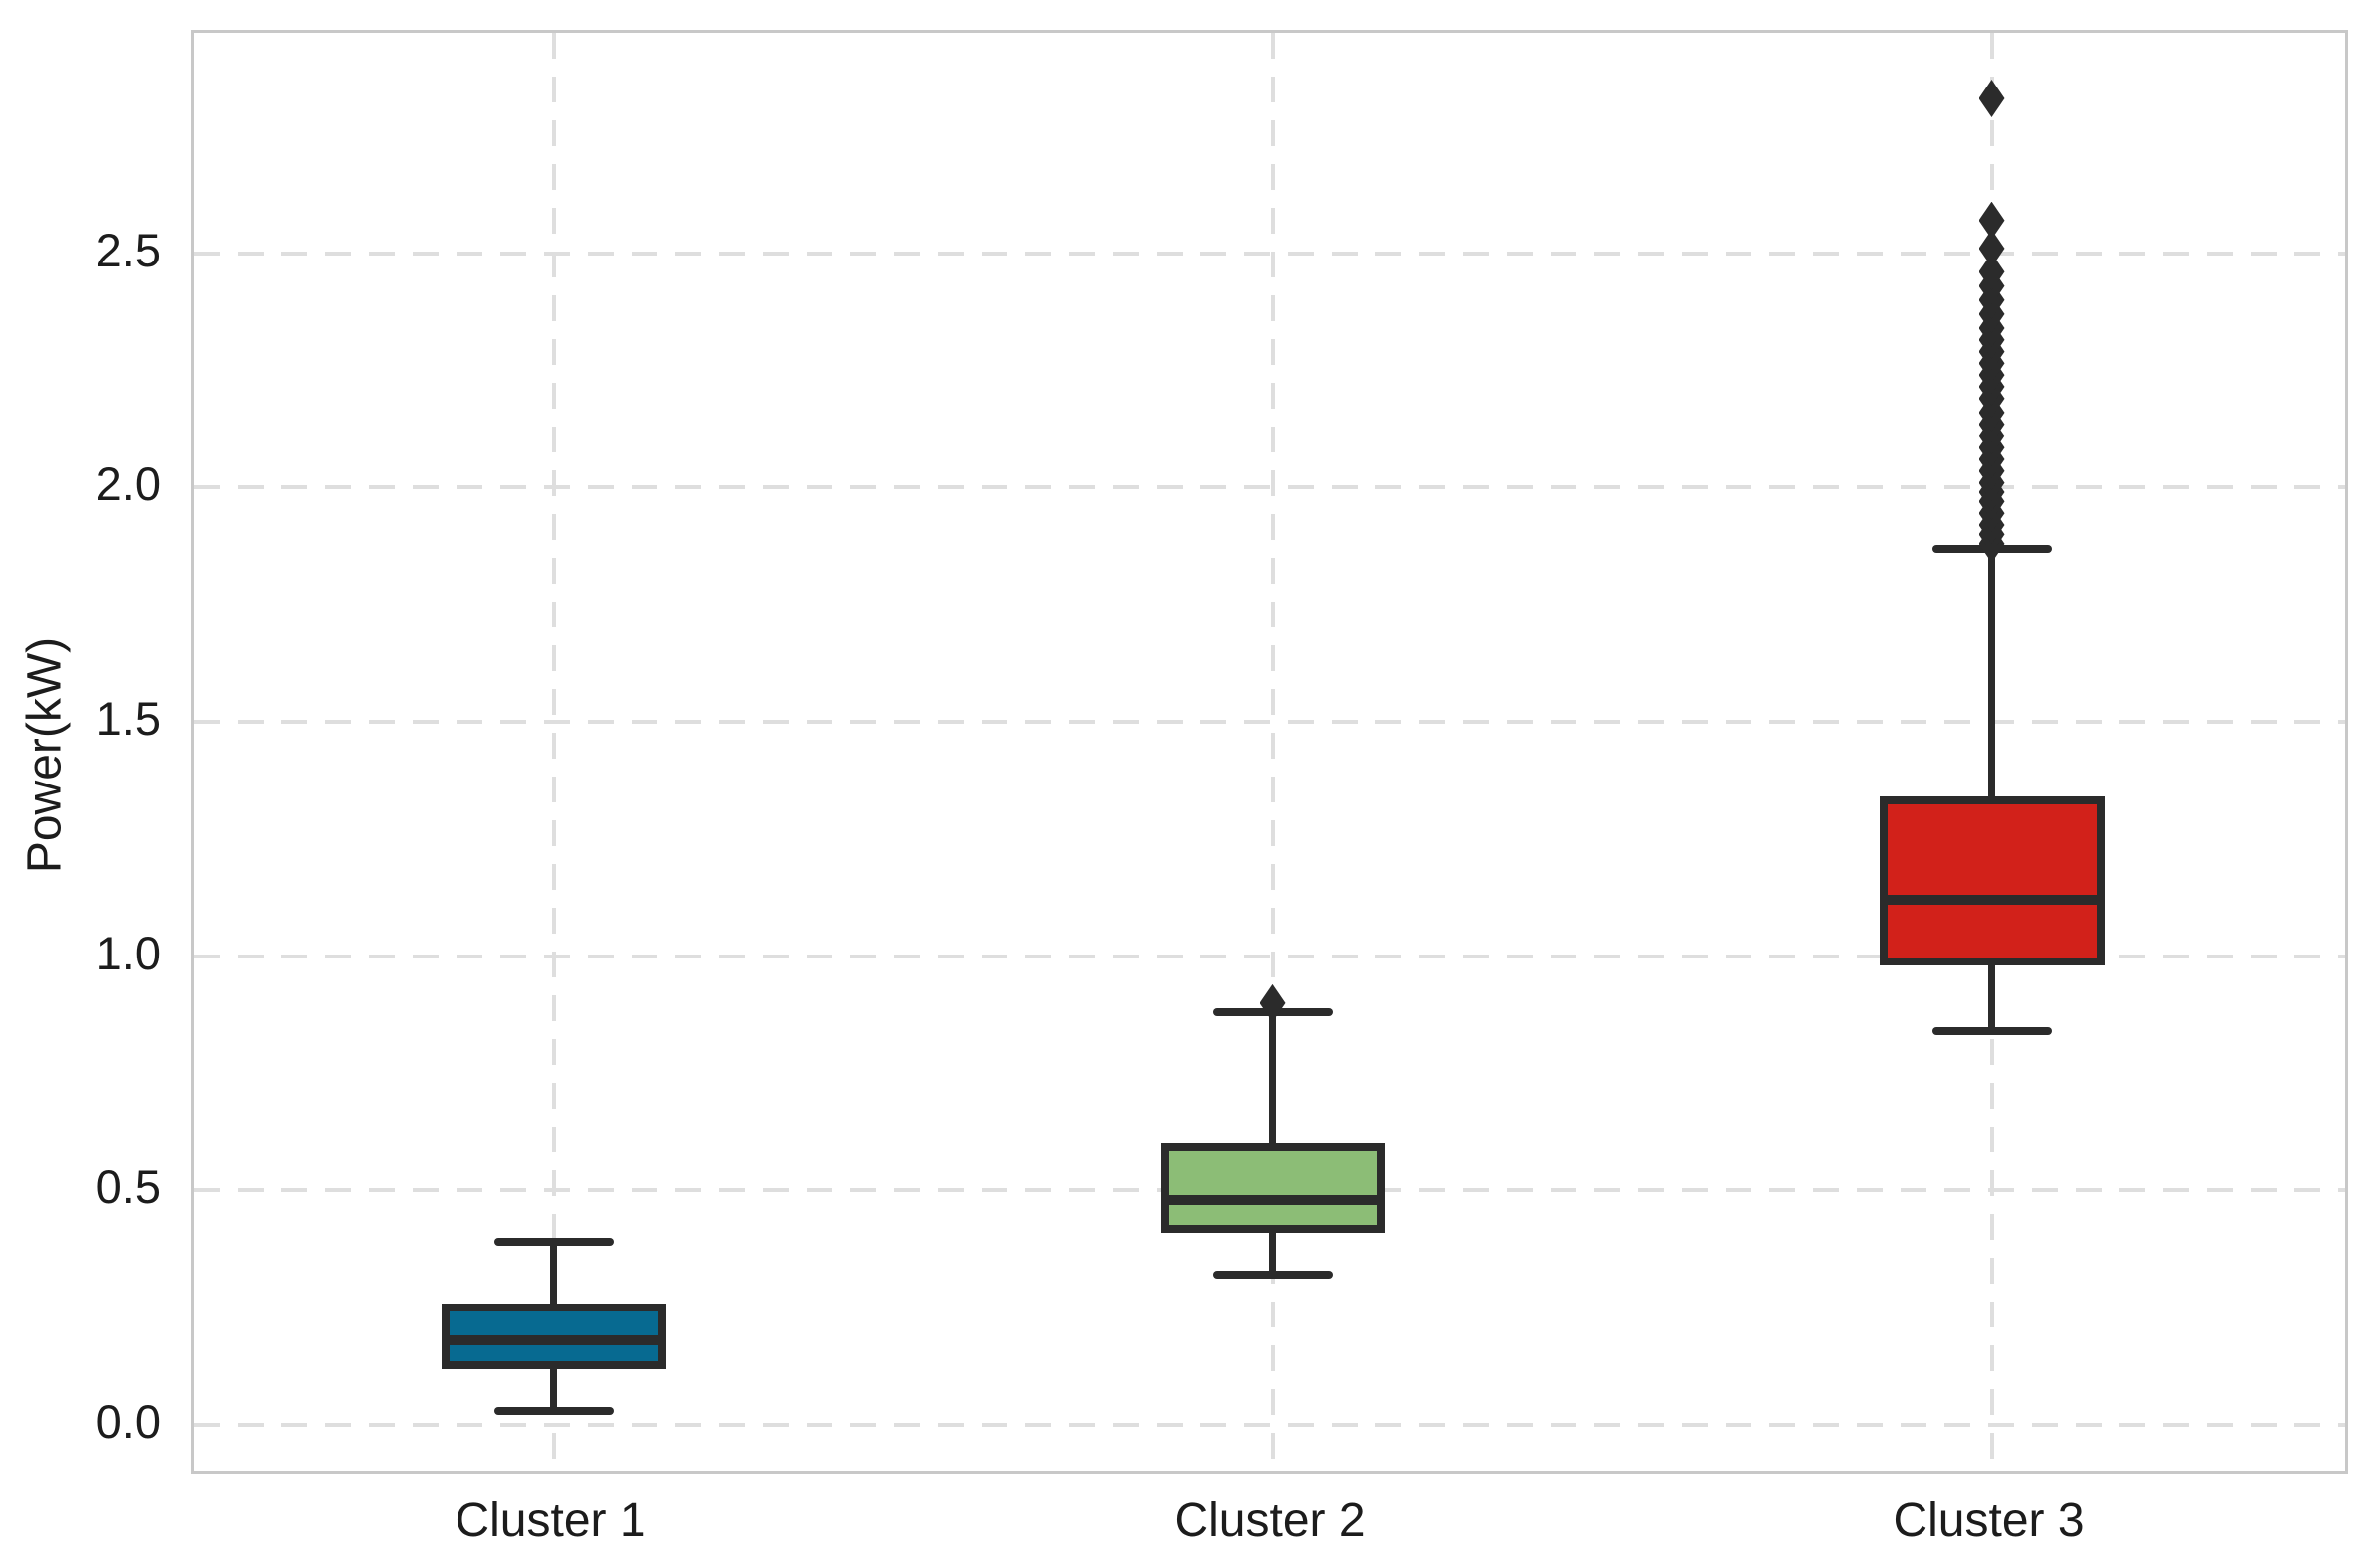 Image resolution: width=2380 pixels, height=1568 pixels. I want to click on y-tick-label: 1.5, so click(128, 718).